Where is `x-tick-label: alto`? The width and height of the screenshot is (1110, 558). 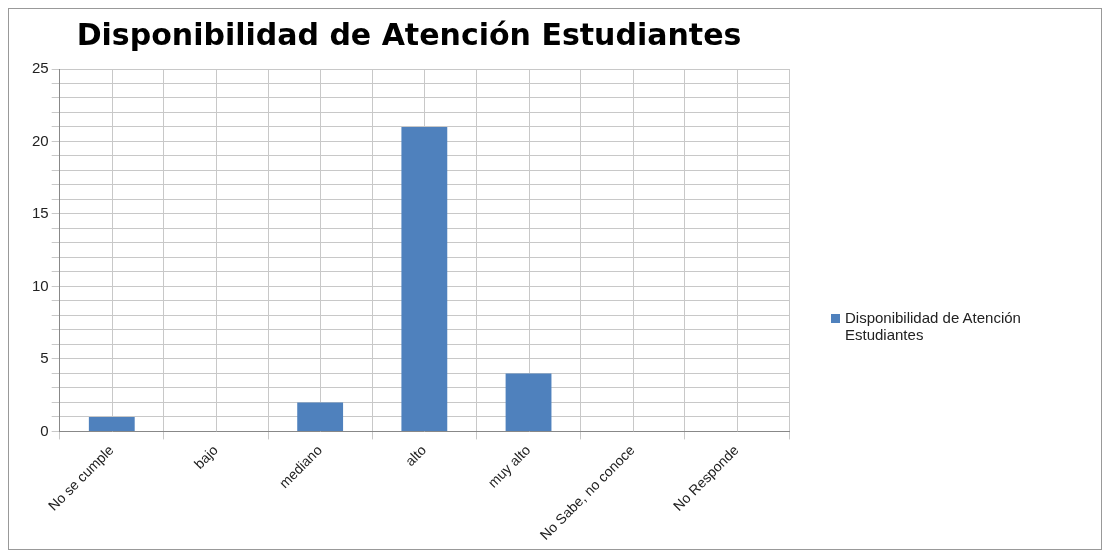 x-tick-label: alto is located at coordinates (415, 455).